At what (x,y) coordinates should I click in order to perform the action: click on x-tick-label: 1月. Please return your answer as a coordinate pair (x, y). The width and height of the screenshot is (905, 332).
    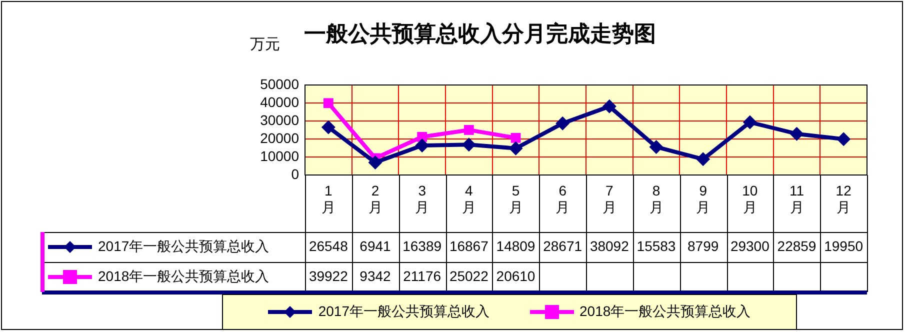
    Looking at the image, I should click on (328, 199).